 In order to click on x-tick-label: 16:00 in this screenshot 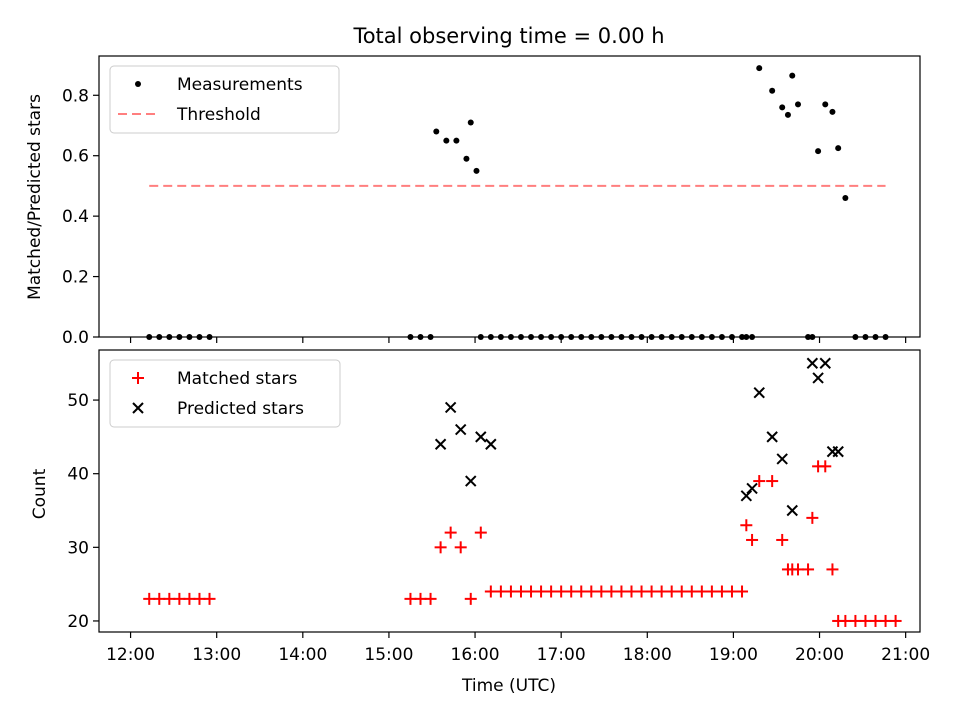, I will do `click(475, 655)`.